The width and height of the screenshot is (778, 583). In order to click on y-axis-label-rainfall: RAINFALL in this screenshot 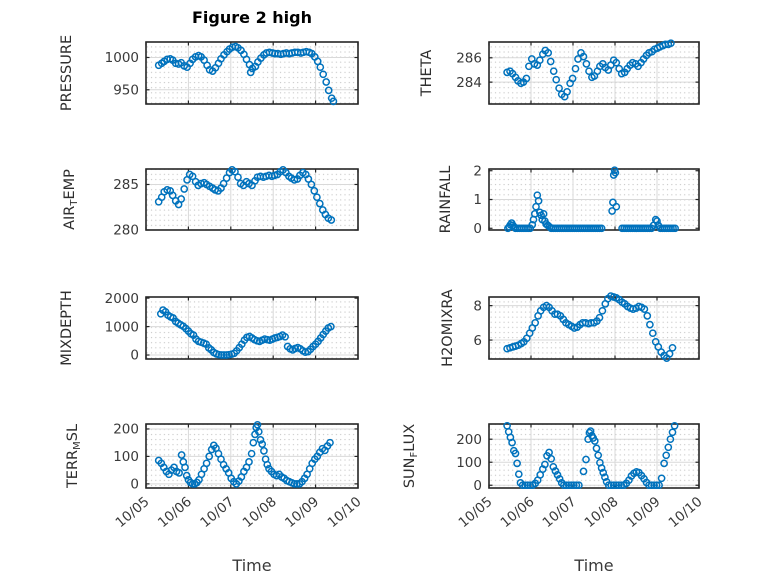, I will do `click(446, 200)`.